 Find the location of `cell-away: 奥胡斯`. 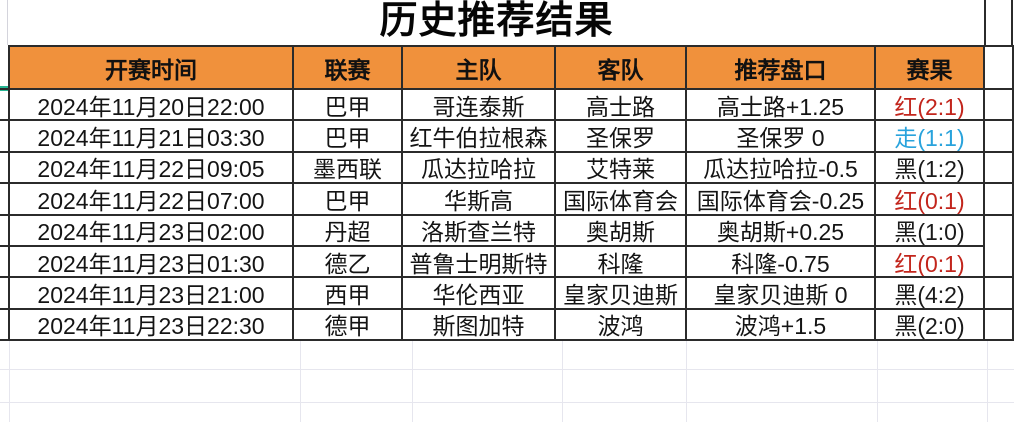

cell-away: 奥胡斯 is located at coordinates (621, 231).